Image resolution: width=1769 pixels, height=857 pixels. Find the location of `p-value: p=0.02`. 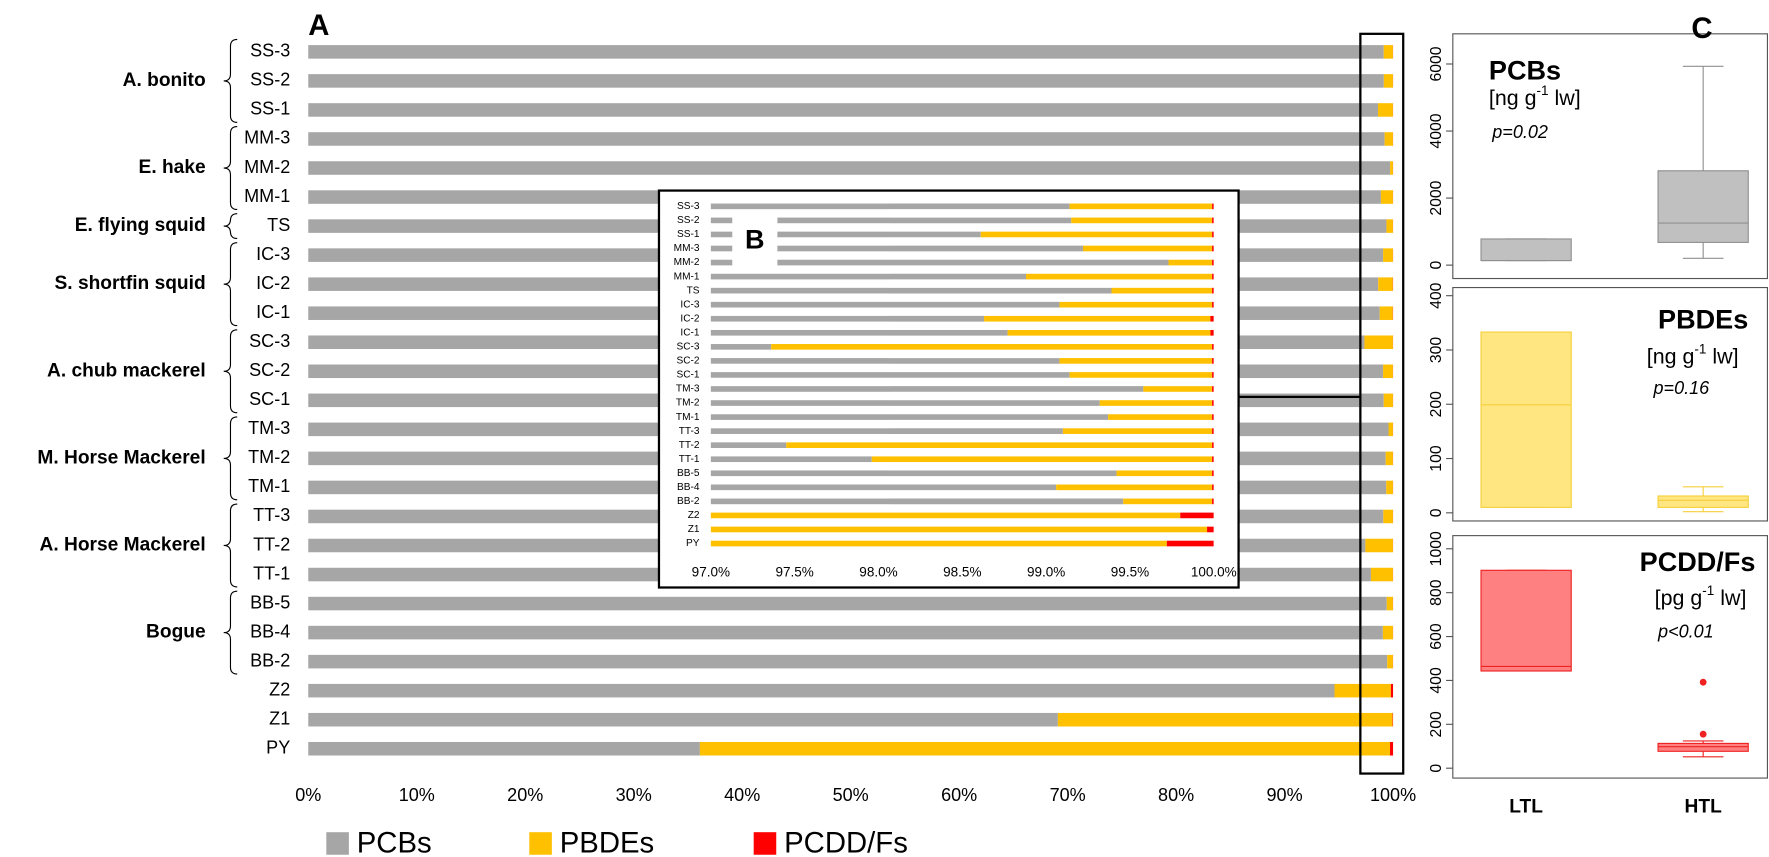

p-value: p=0.02 is located at coordinates (1519, 132).